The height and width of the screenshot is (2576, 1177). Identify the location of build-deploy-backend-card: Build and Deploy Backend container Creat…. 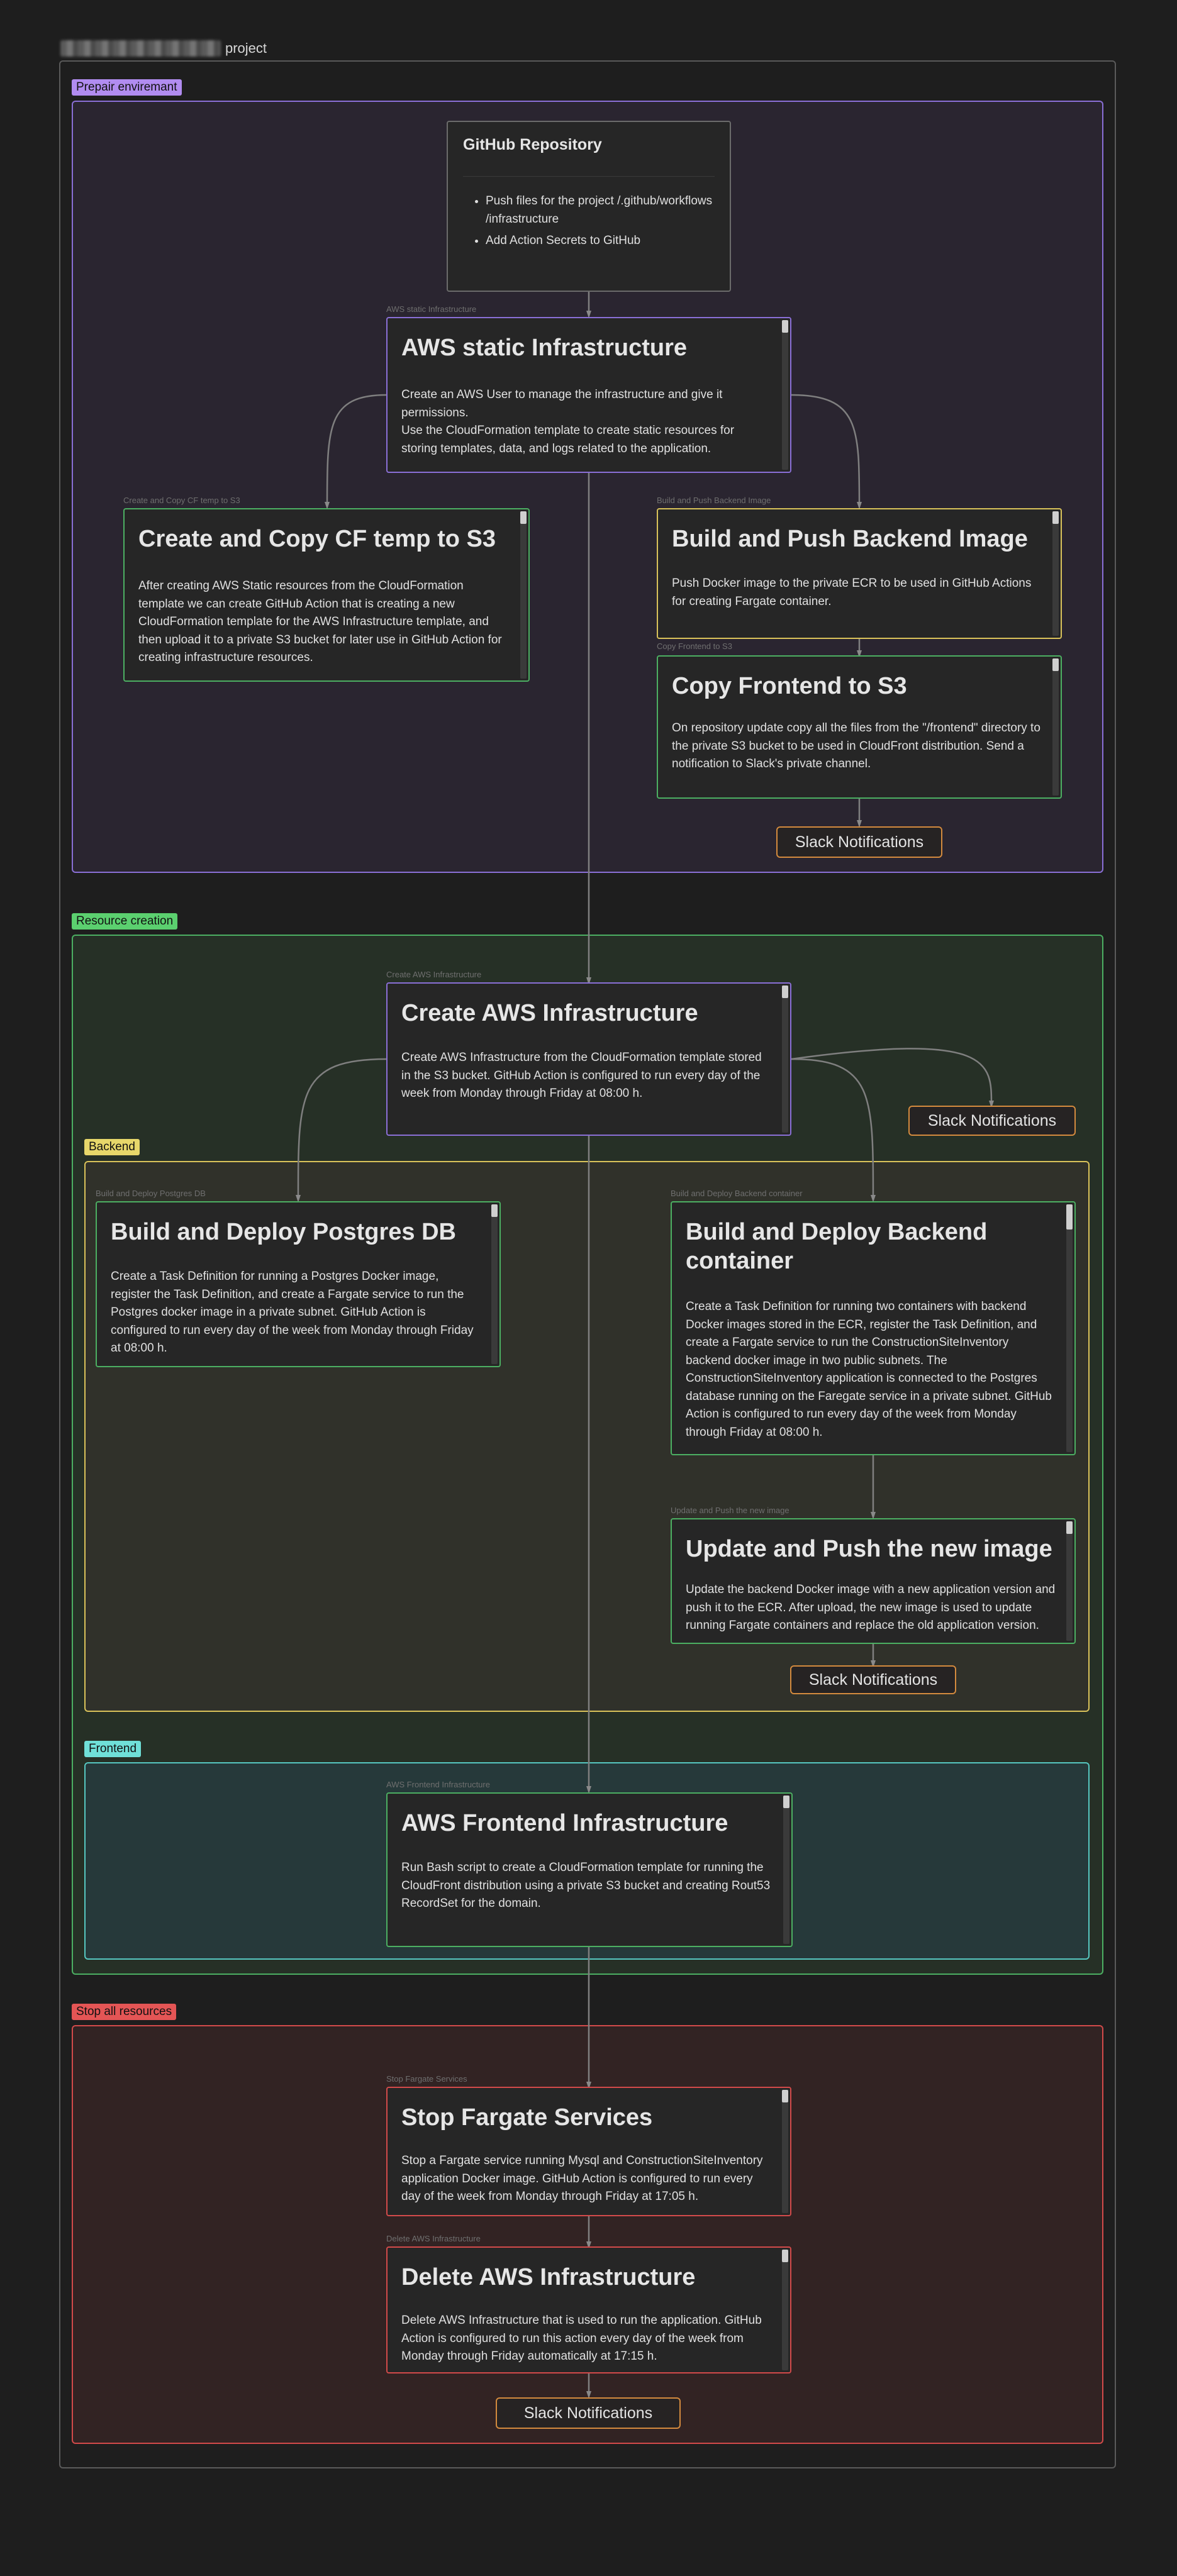
(873, 1328).